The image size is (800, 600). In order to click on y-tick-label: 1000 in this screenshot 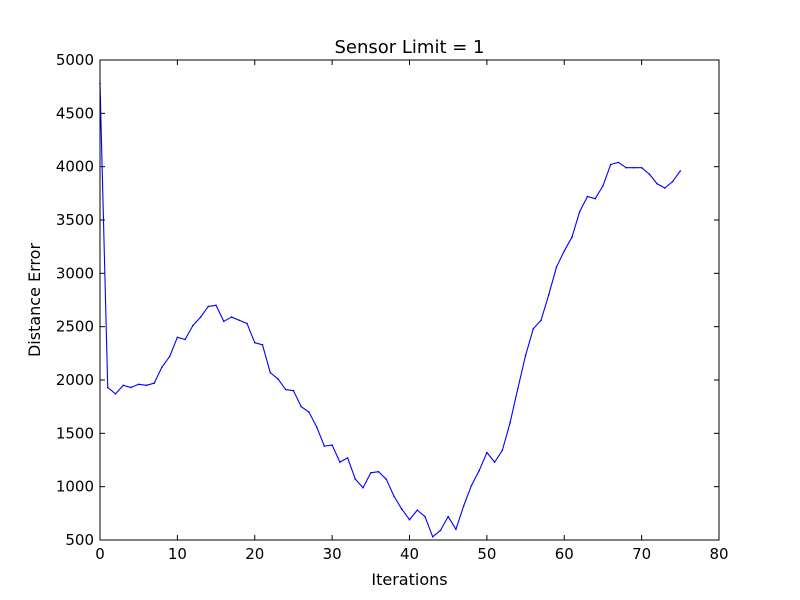, I will do `click(75, 487)`.